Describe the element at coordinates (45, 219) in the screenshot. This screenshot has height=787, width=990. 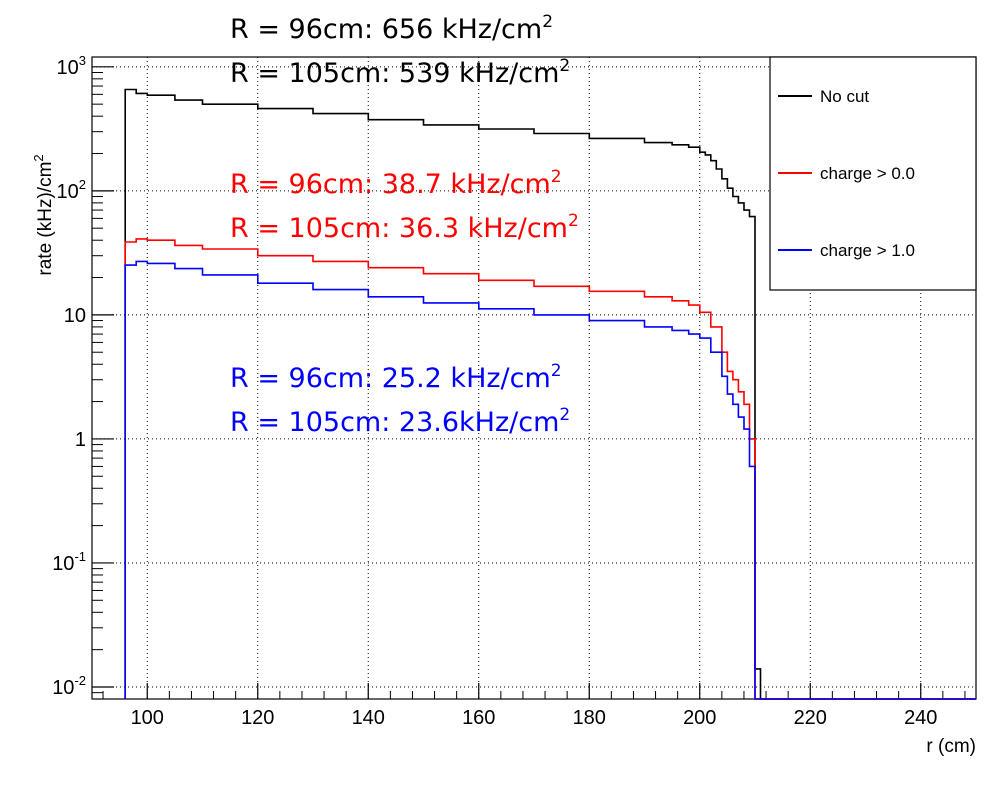
I see `y-axis-title-main: rate (kHz)/cm` at that location.